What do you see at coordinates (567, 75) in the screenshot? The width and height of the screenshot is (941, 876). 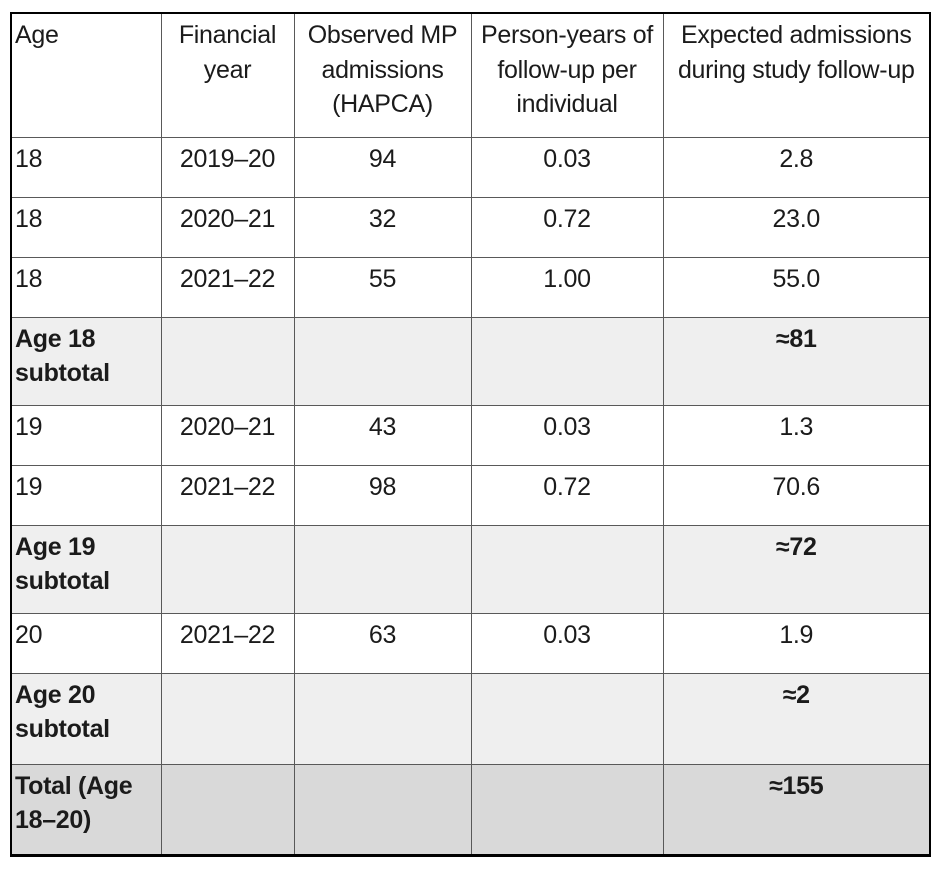 I see `person-years-column-header: Person-years of follow-up per individual` at bounding box center [567, 75].